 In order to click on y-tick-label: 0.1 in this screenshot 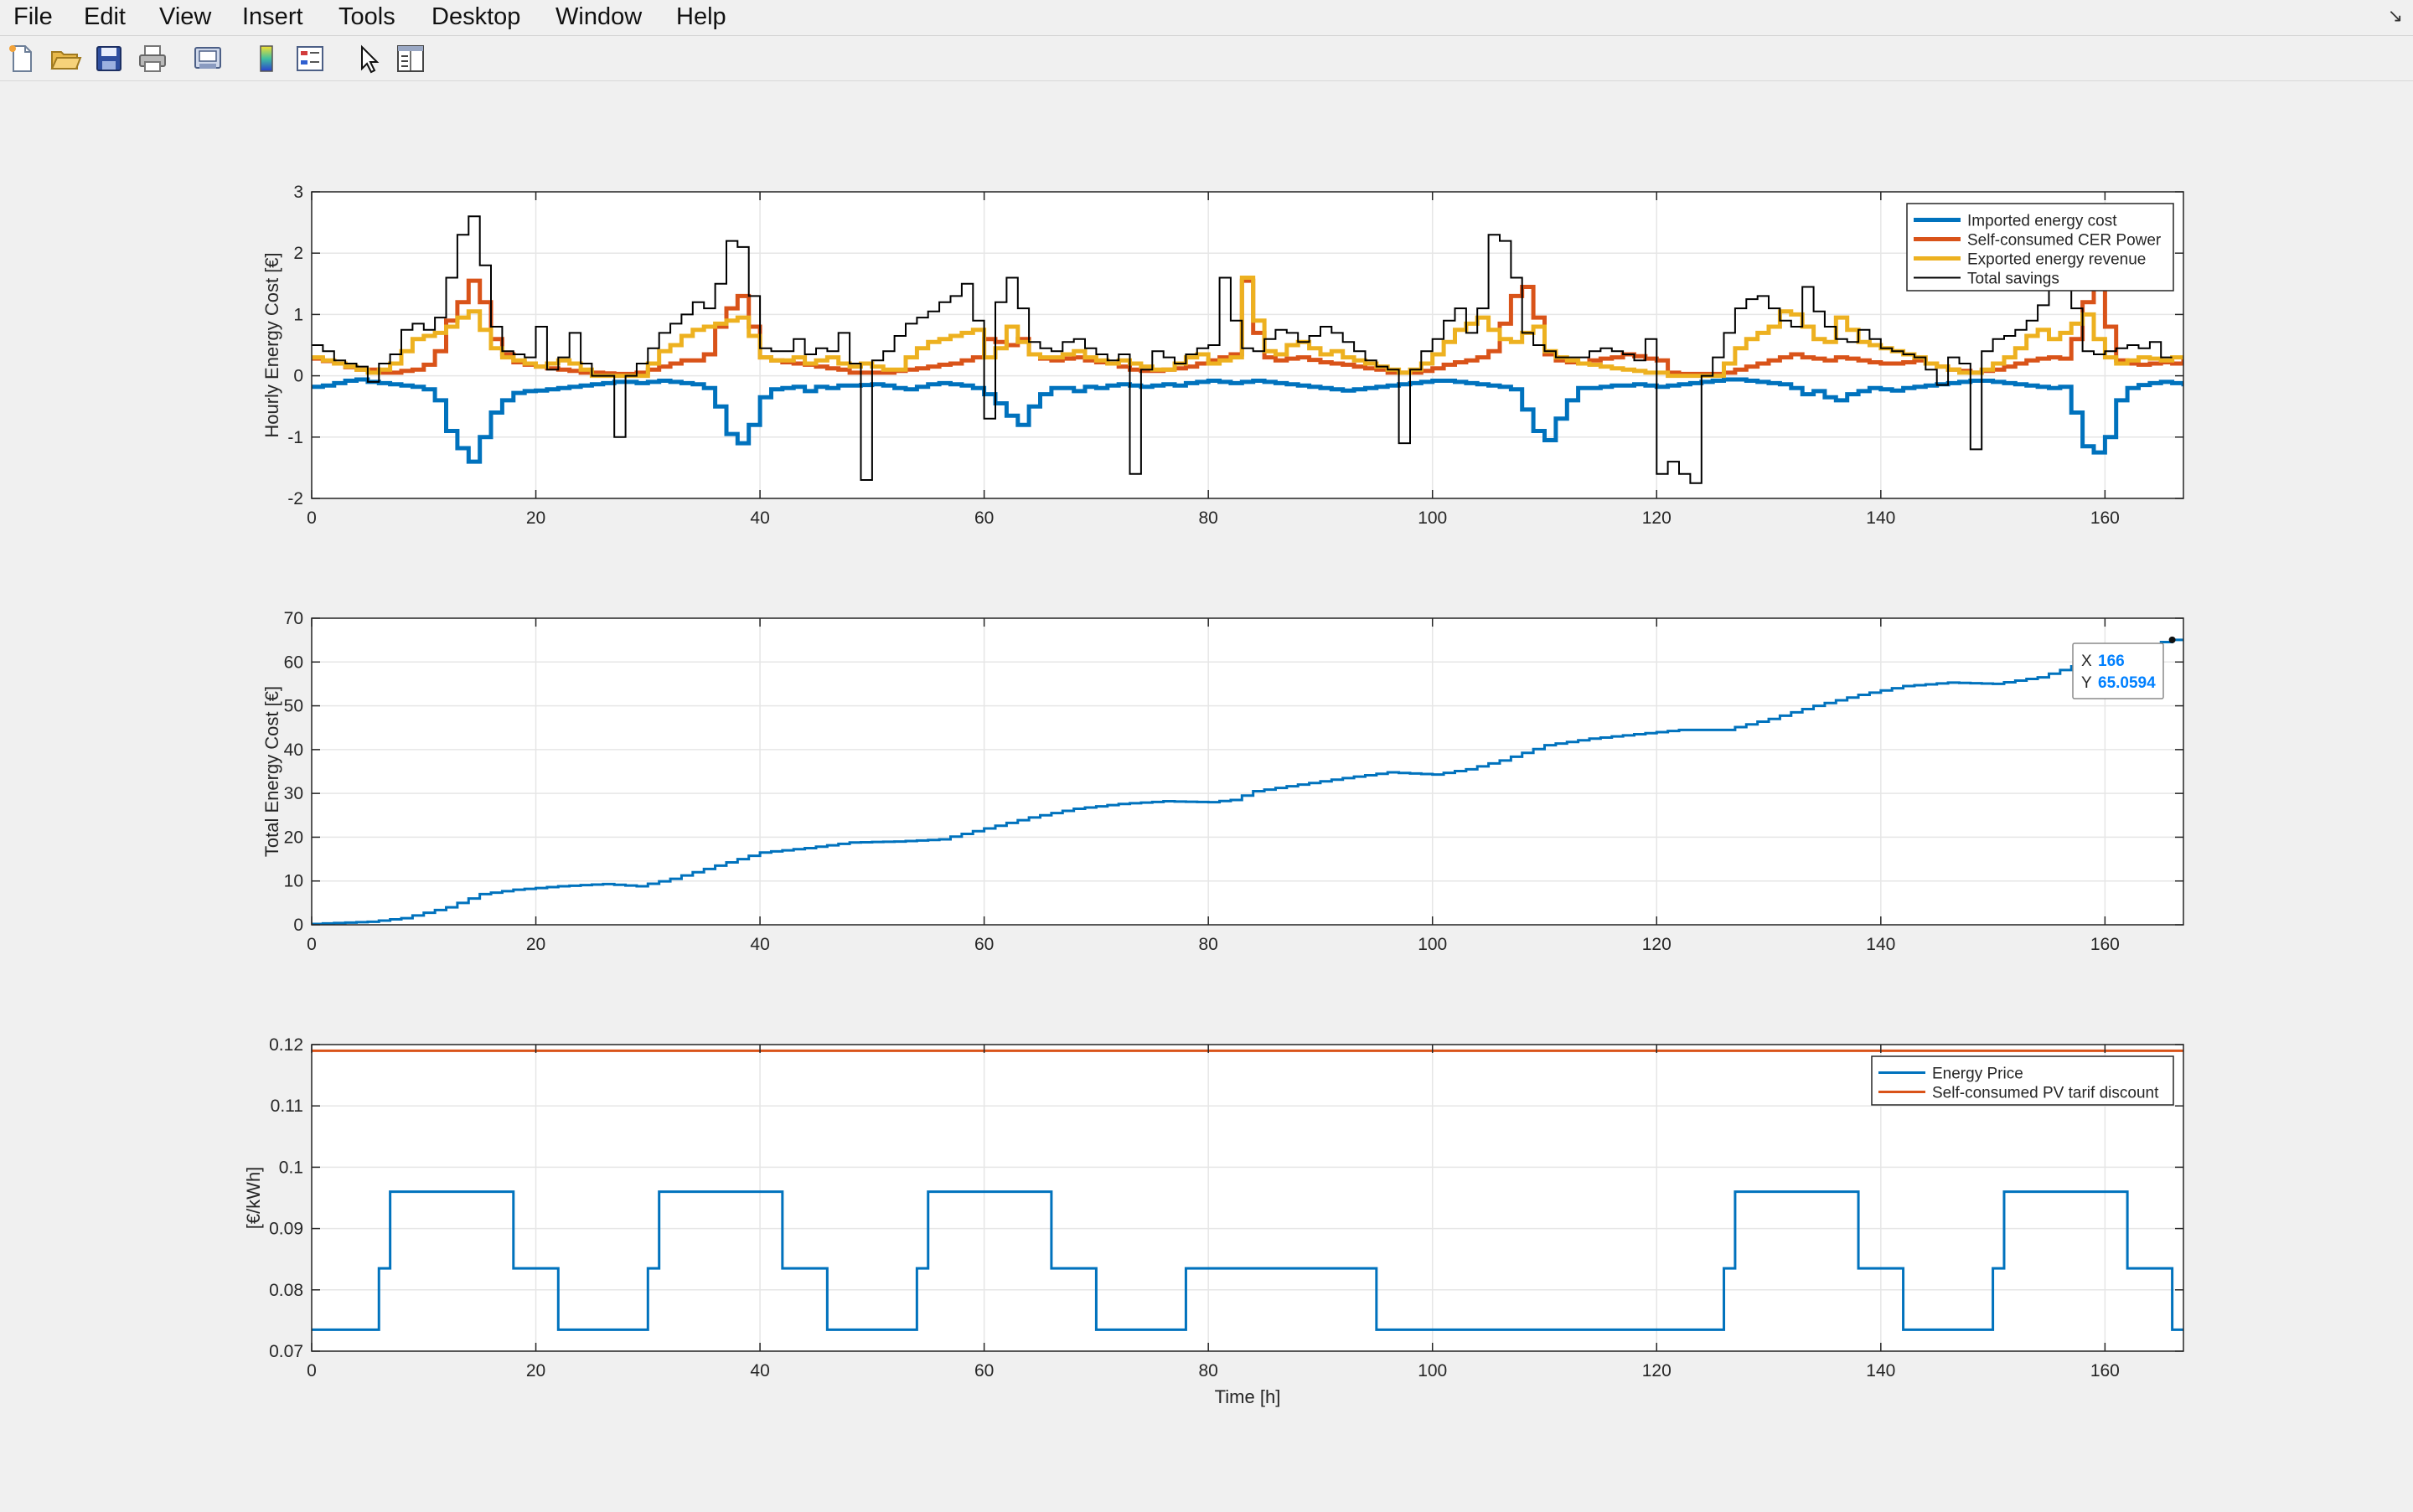, I will do `click(291, 1167)`.